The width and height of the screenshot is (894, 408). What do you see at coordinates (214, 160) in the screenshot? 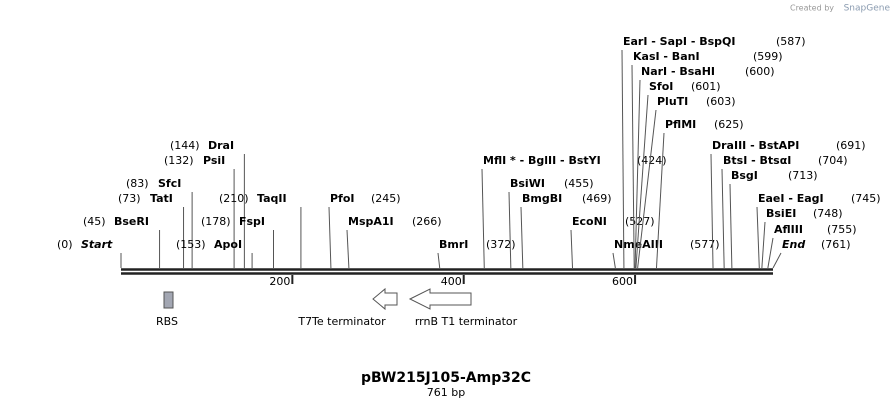
I see `site-name: PsiI` at bounding box center [214, 160].